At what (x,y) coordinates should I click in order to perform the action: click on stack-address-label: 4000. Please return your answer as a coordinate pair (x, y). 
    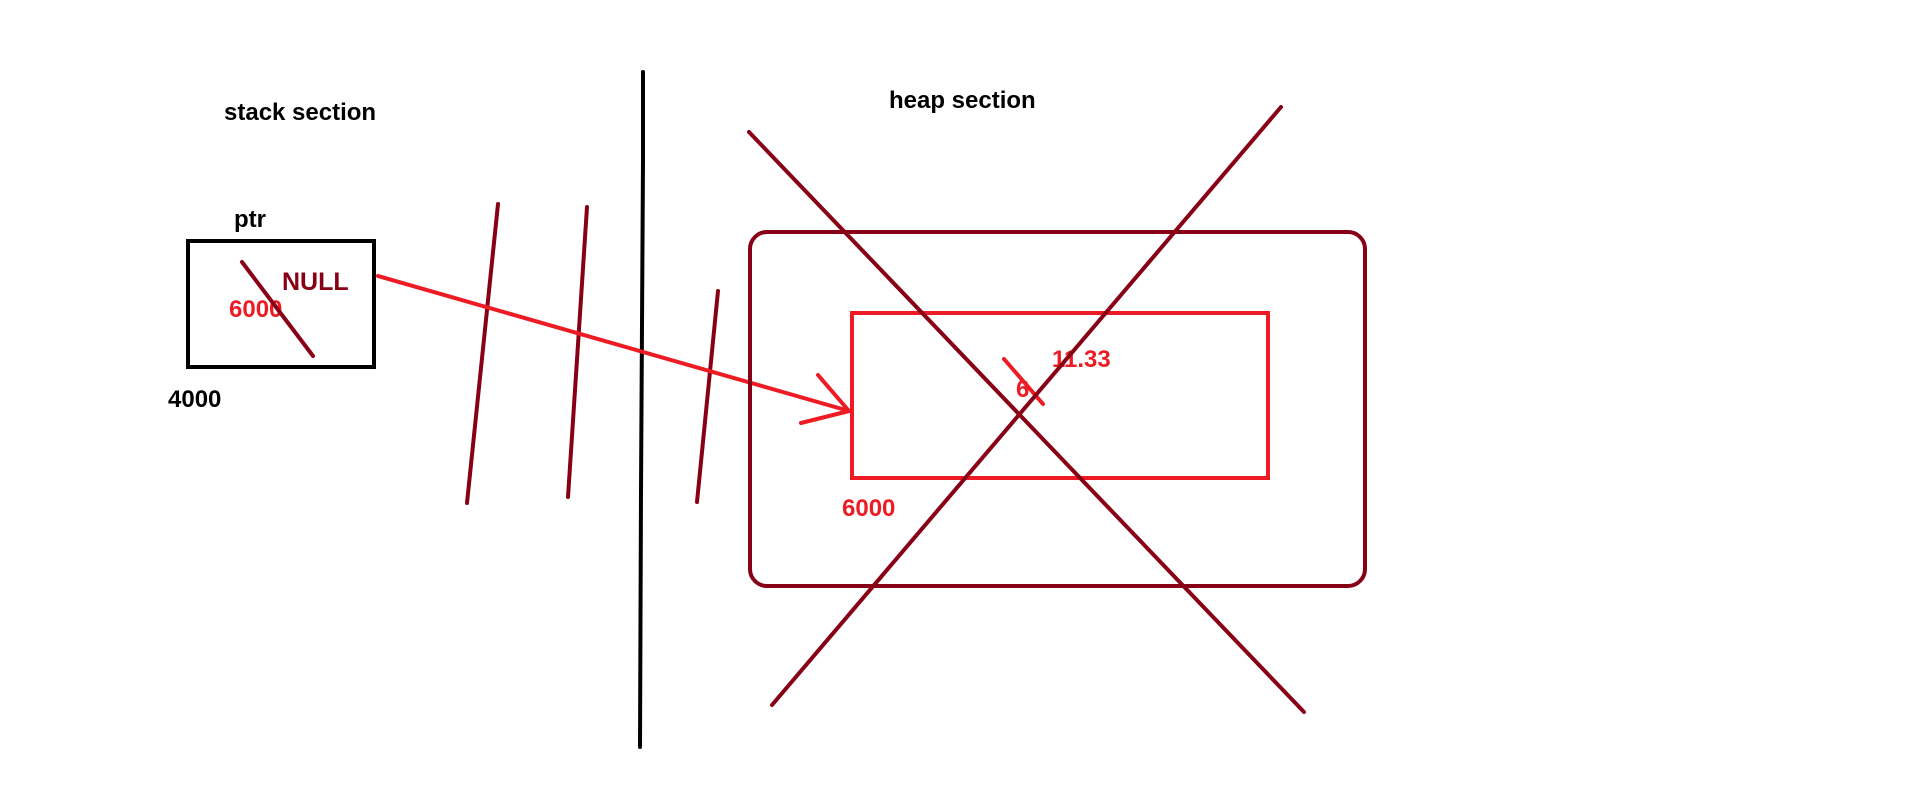
    Looking at the image, I should click on (194, 399).